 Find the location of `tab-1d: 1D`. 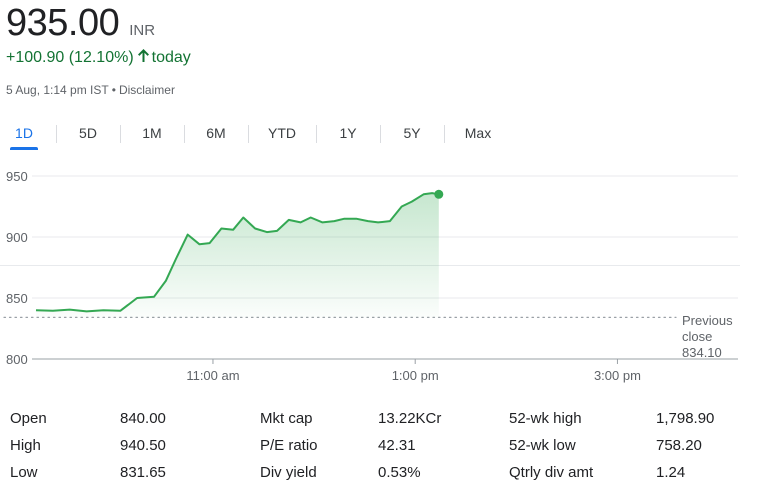

tab-1d: 1D is located at coordinates (24, 133).